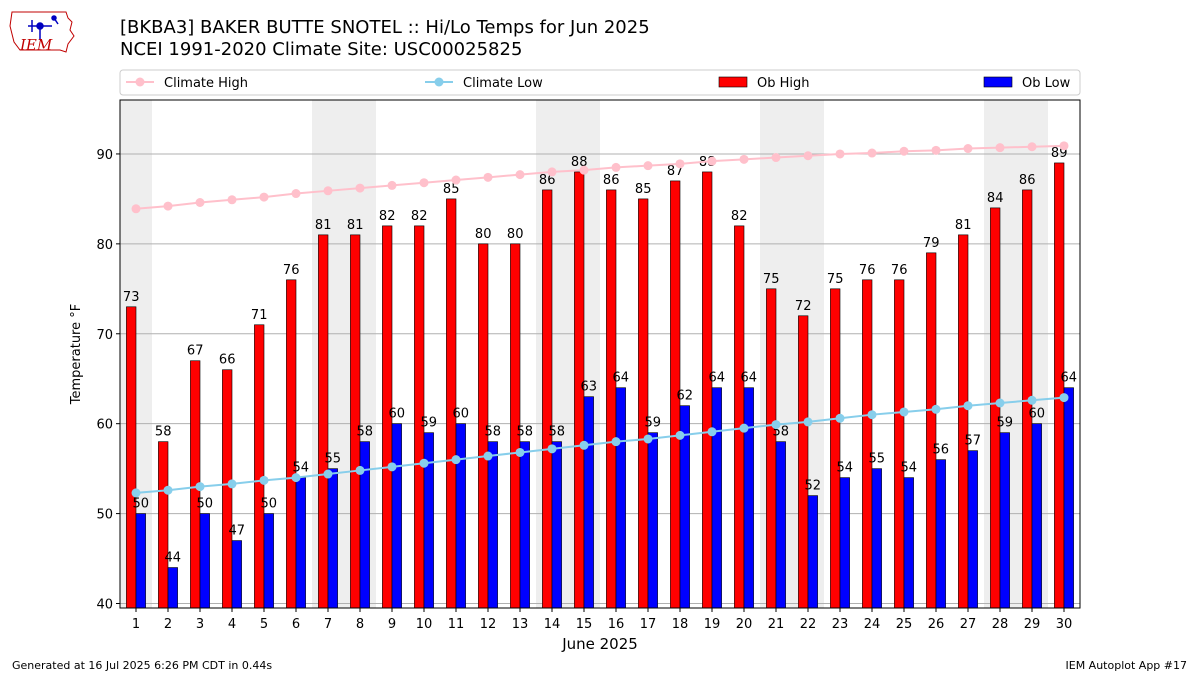 This screenshot has width=1200, height=675. I want to click on ob-low-label: 62, so click(685, 396).